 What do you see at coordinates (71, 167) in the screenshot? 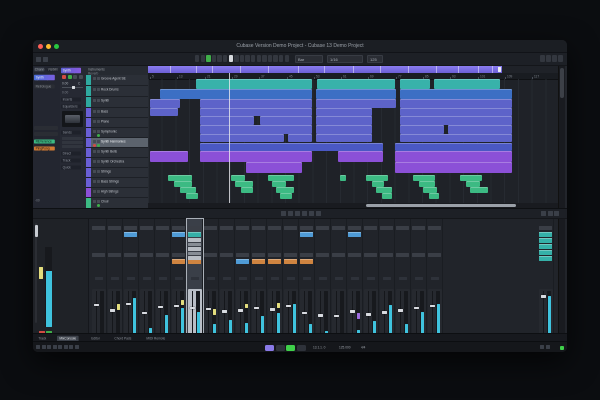
I see `inspector-section-quick-controls: Quick Controls` at bounding box center [71, 167].